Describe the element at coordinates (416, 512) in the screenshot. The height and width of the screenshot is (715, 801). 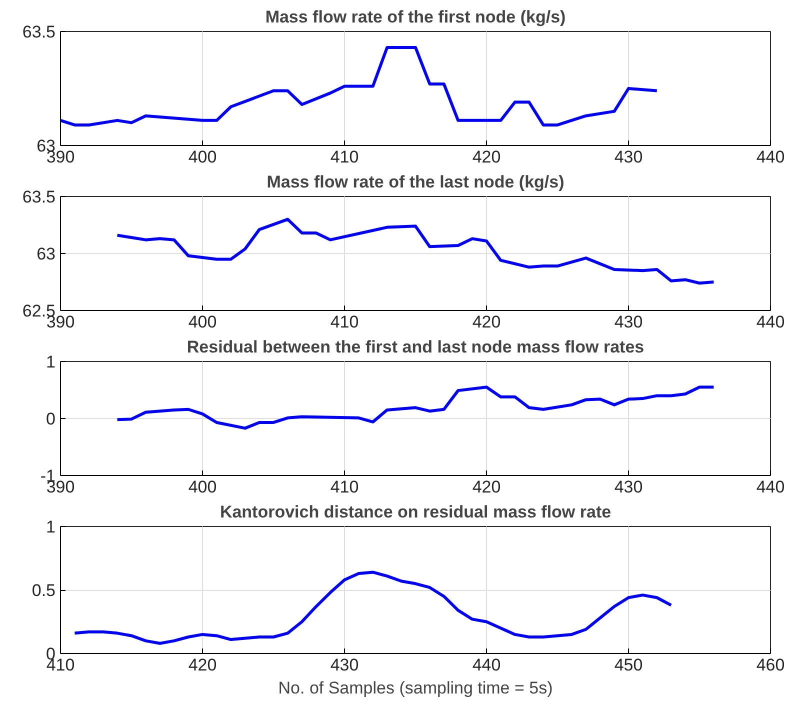
I see `chart-title: Kantorovich distance on residual mass flow rate` at that location.